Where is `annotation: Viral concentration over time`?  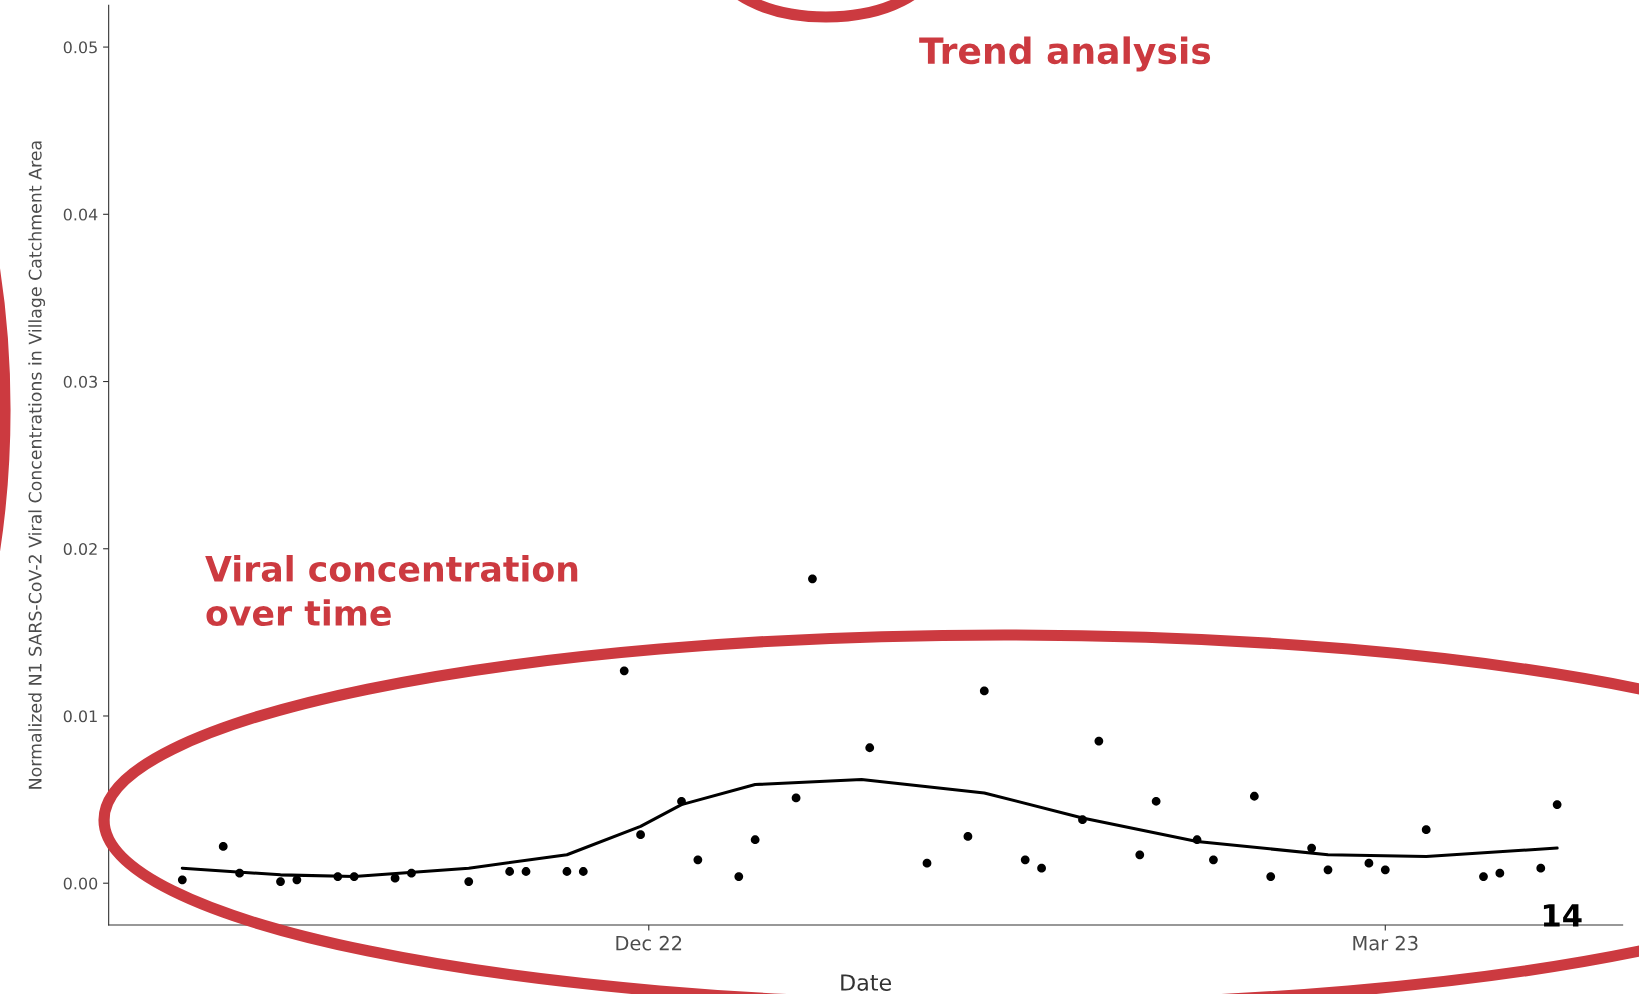 annotation: Viral concentration over time is located at coordinates (391, 591).